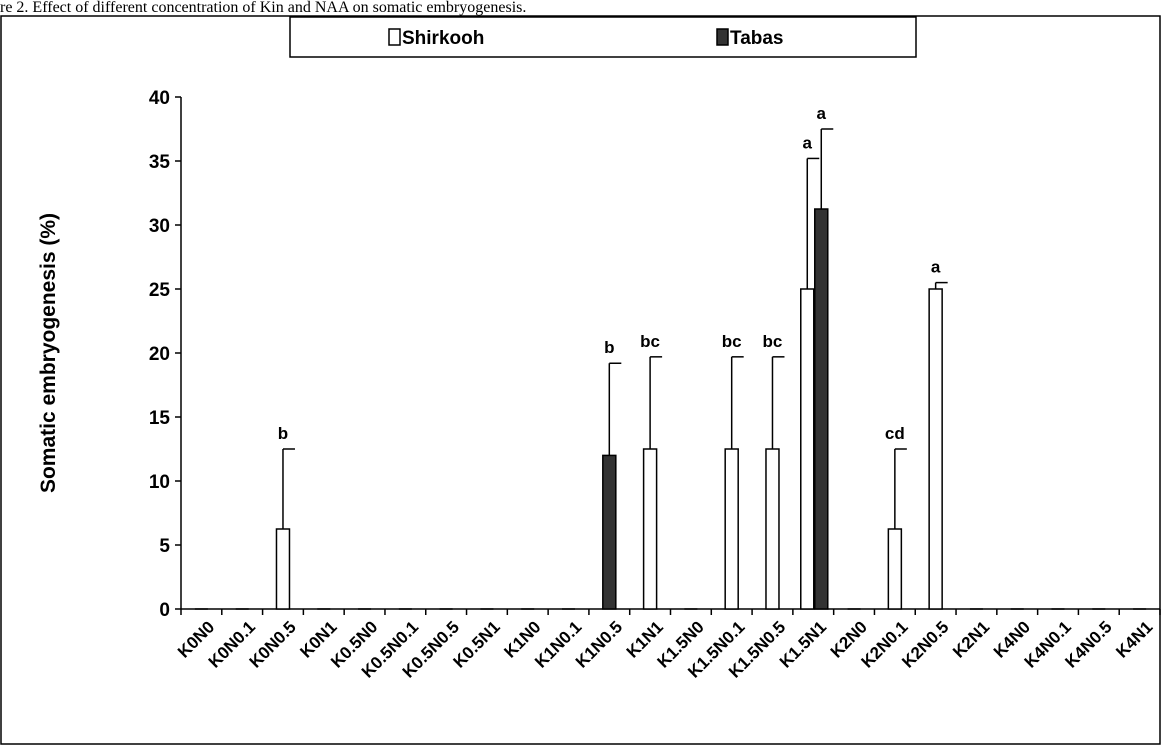 The height and width of the screenshot is (745, 1161). Describe the element at coordinates (609, 347) in the screenshot. I see `letter-label-tabas: b` at that location.